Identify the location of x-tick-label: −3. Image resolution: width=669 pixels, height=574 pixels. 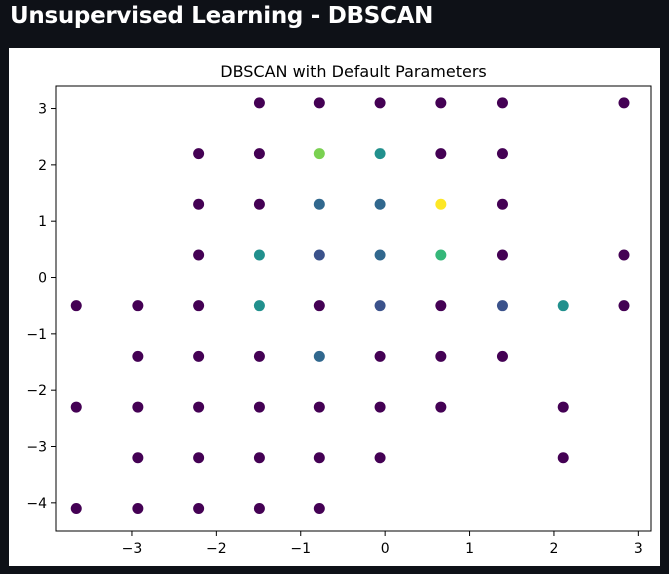
(132, 549).